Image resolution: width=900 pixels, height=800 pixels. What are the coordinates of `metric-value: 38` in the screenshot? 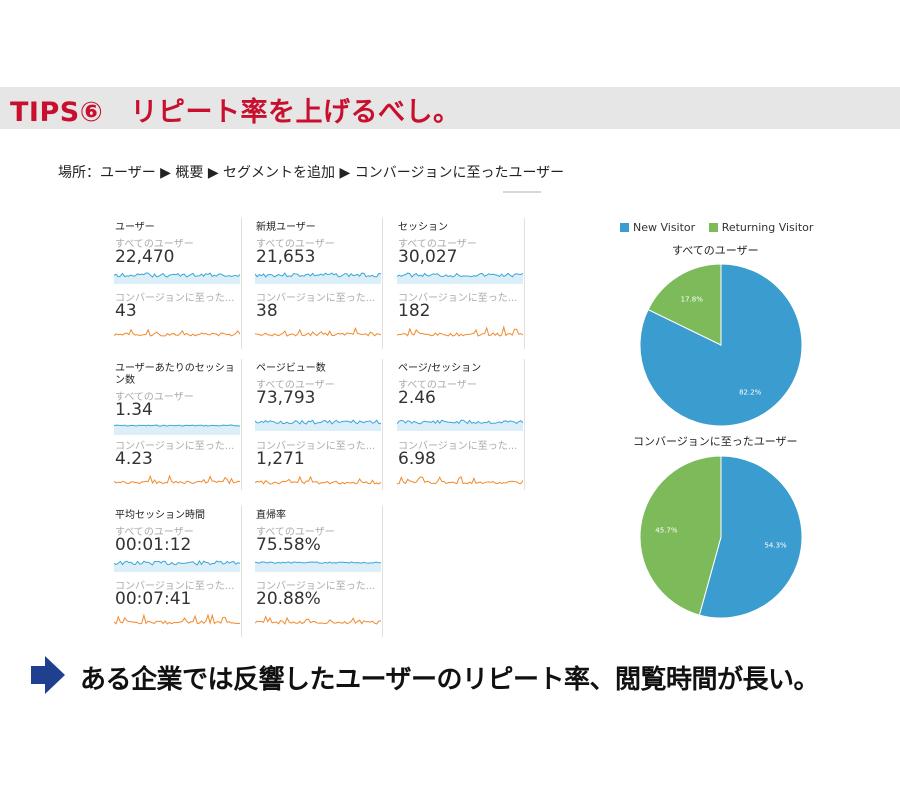 It's located at (267, 311).